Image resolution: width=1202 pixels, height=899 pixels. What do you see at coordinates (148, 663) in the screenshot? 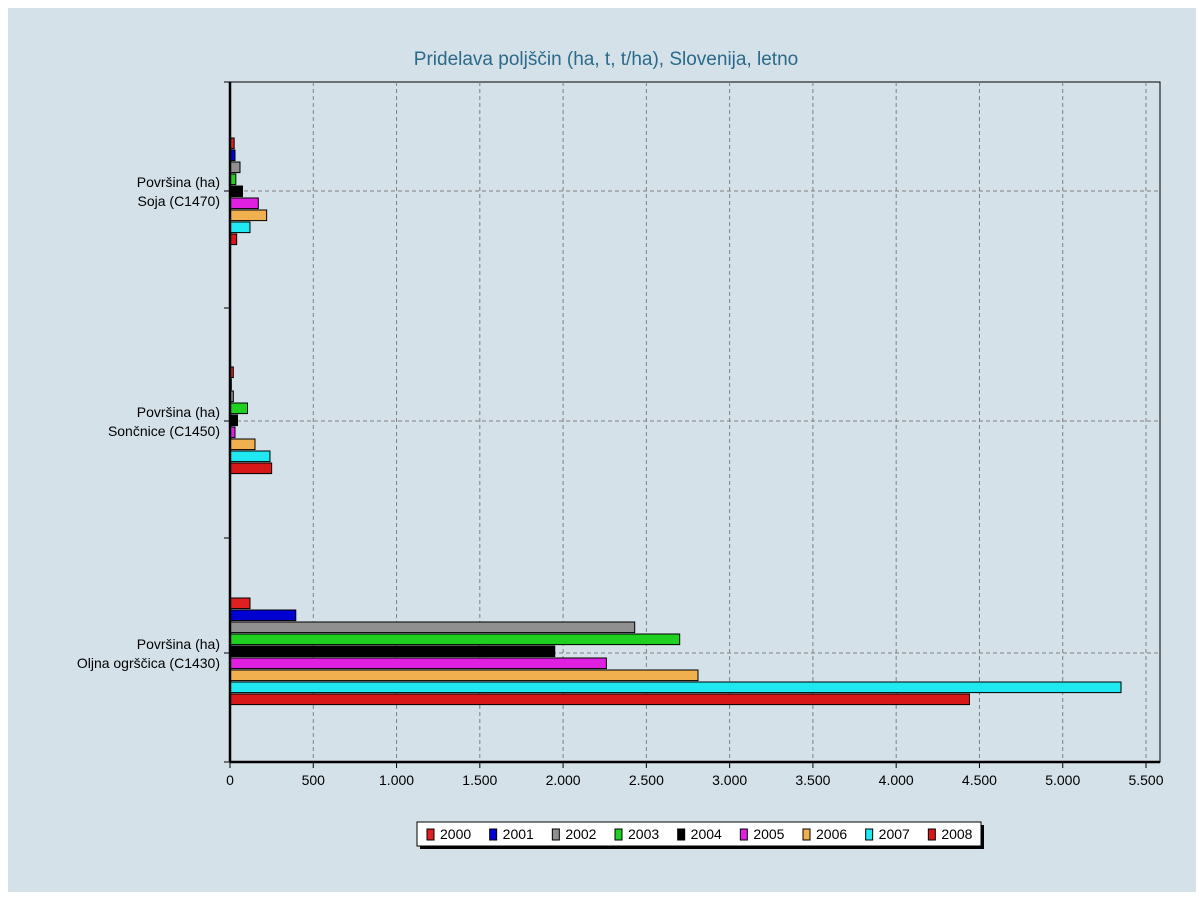
I see `y-category-label: Oljna ogrščica (C1430)` at bounding box center [148, 663].